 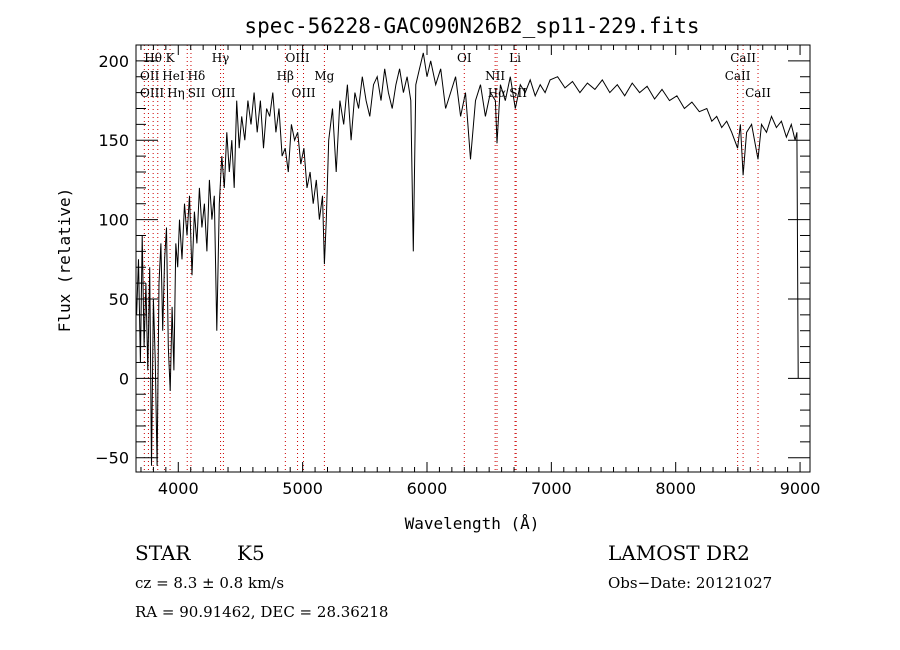 What do you see at coordinates (285, 76) in the screenshot?
I see `line-marker-label: Hβ` at bounding box center [285, 76].